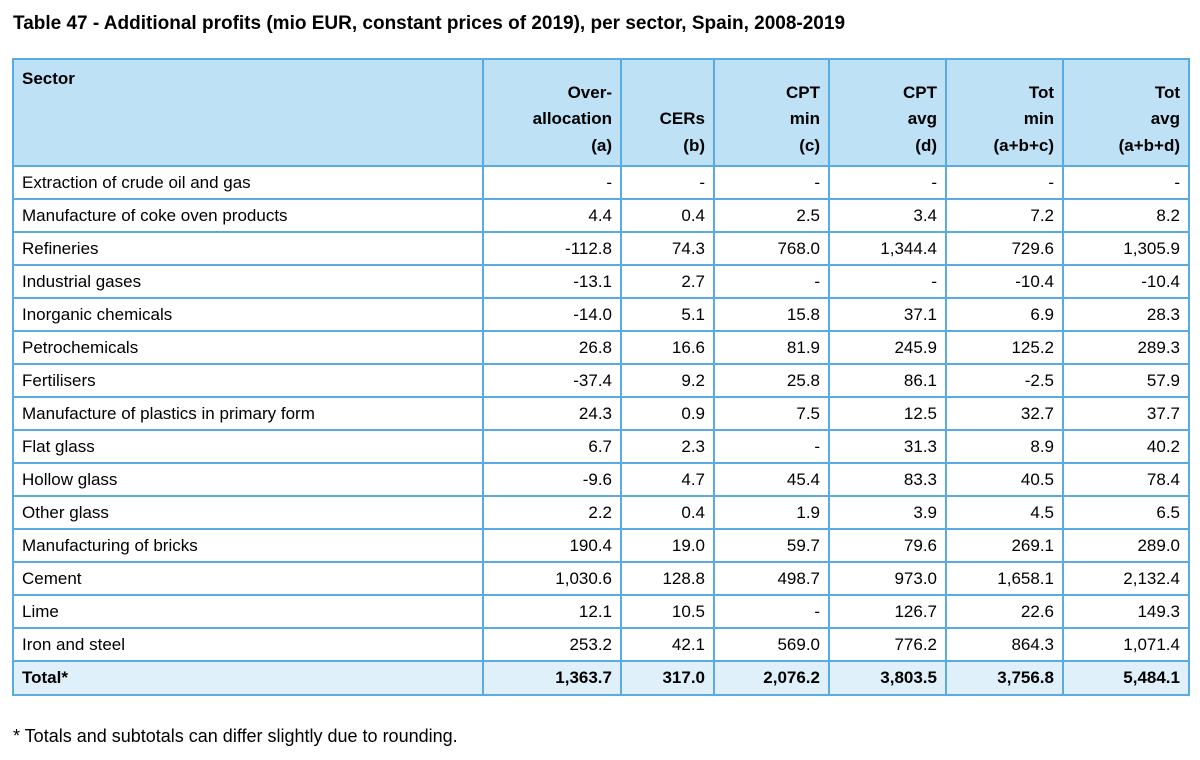 The height and width of the screenshot is (760, 1200). I want to click on value-cell: 9.2, so click(667, 380).